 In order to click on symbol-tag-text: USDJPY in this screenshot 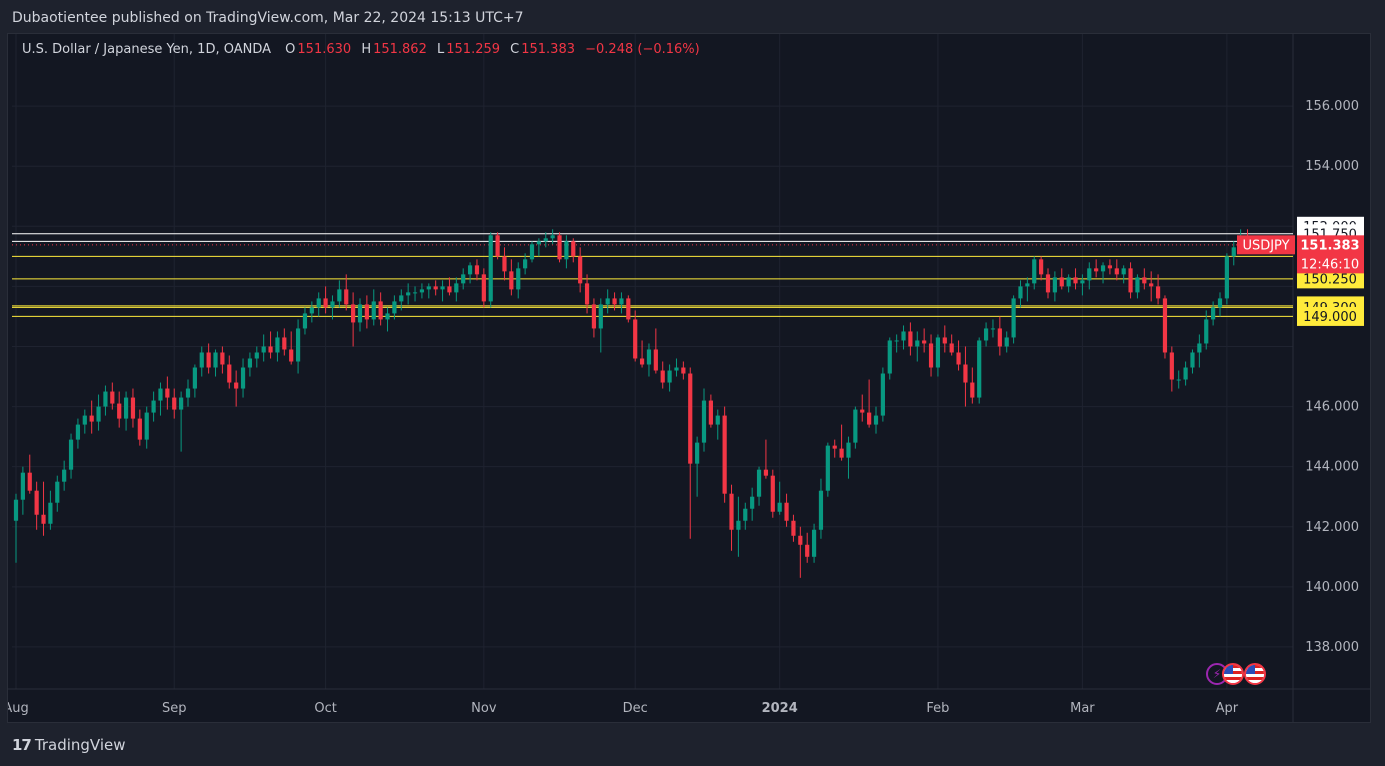, I will do `click(1265, 245)`.